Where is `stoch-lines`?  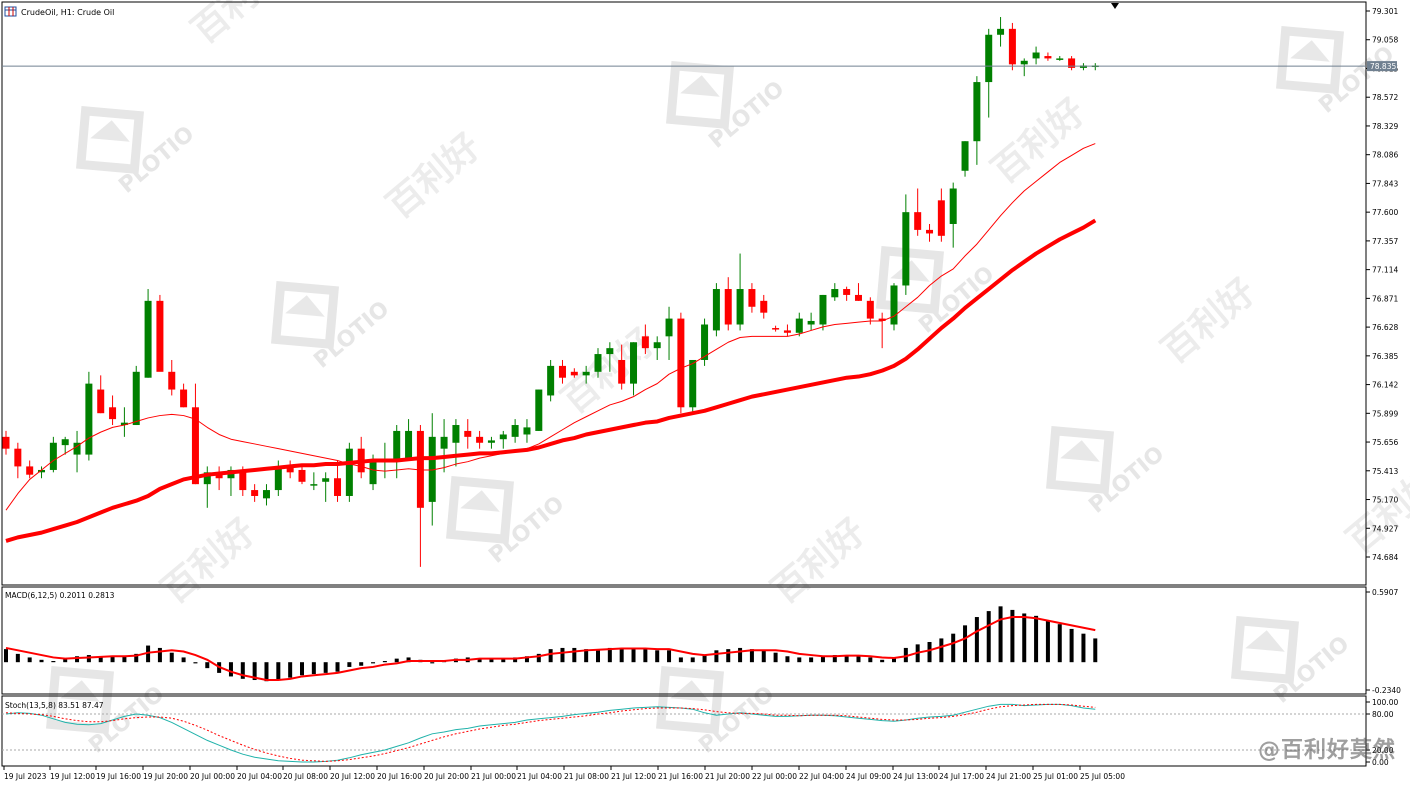 stoch-lines is located at coordinates (550, 733).